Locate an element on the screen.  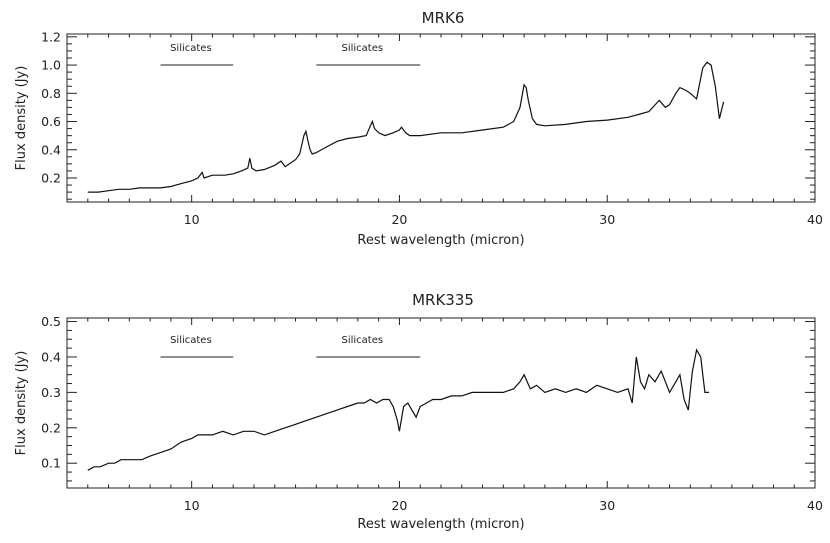
chart-title: MRK6 is located at coordinates (443, 18).